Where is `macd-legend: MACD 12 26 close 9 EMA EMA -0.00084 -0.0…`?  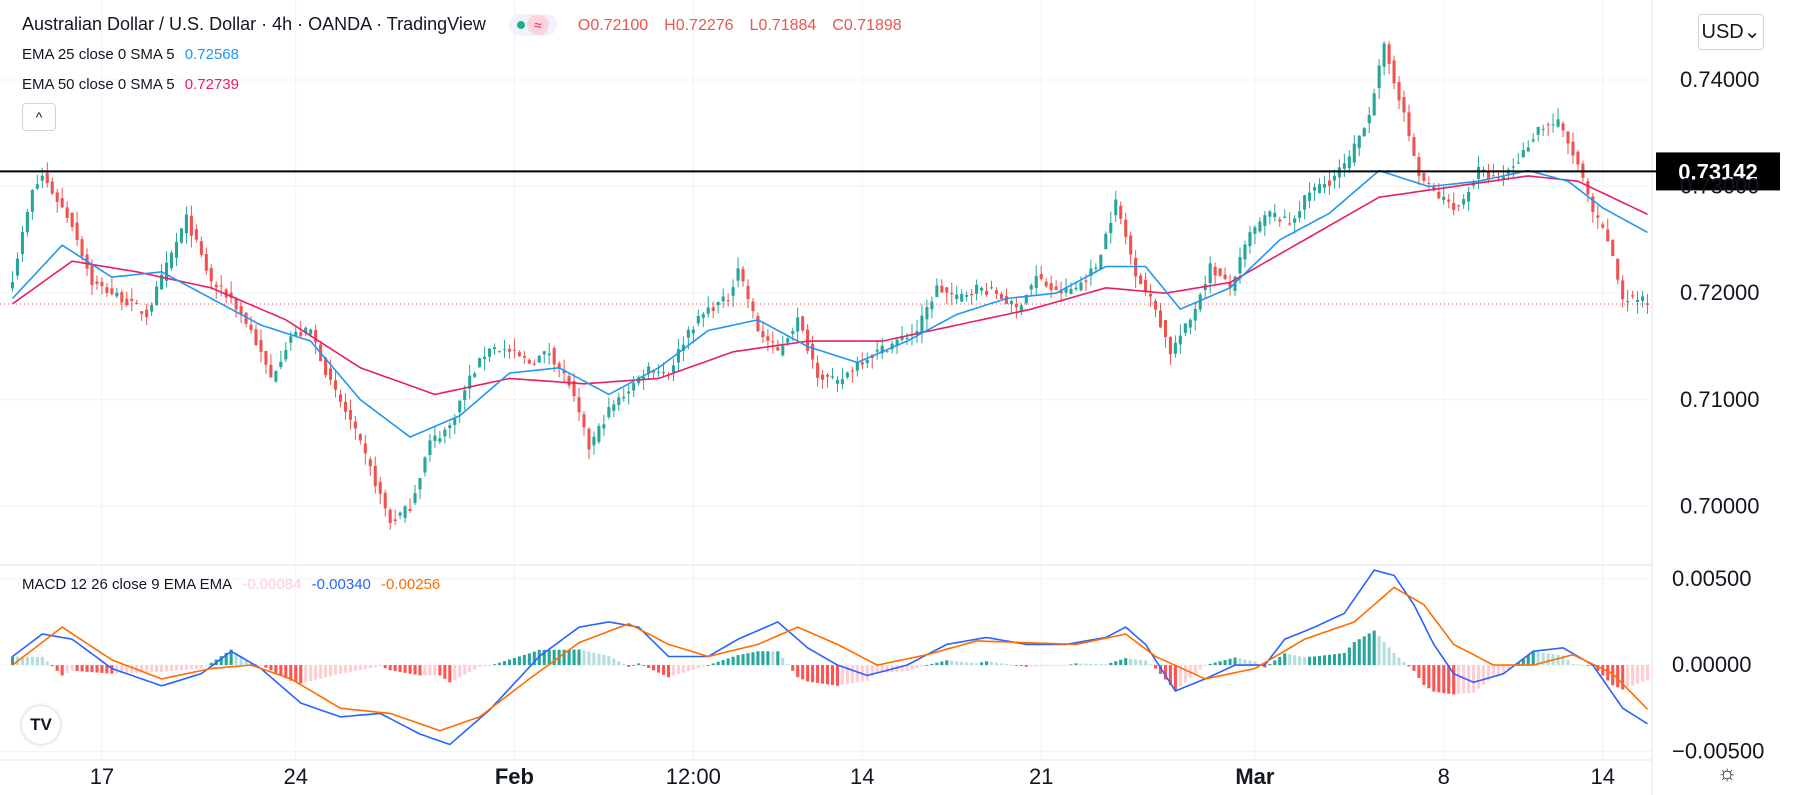
macd-legend: MACD 12 26 close 9 EMA EMA -0.00084 -0.0… is located at coordinates (234, 584).